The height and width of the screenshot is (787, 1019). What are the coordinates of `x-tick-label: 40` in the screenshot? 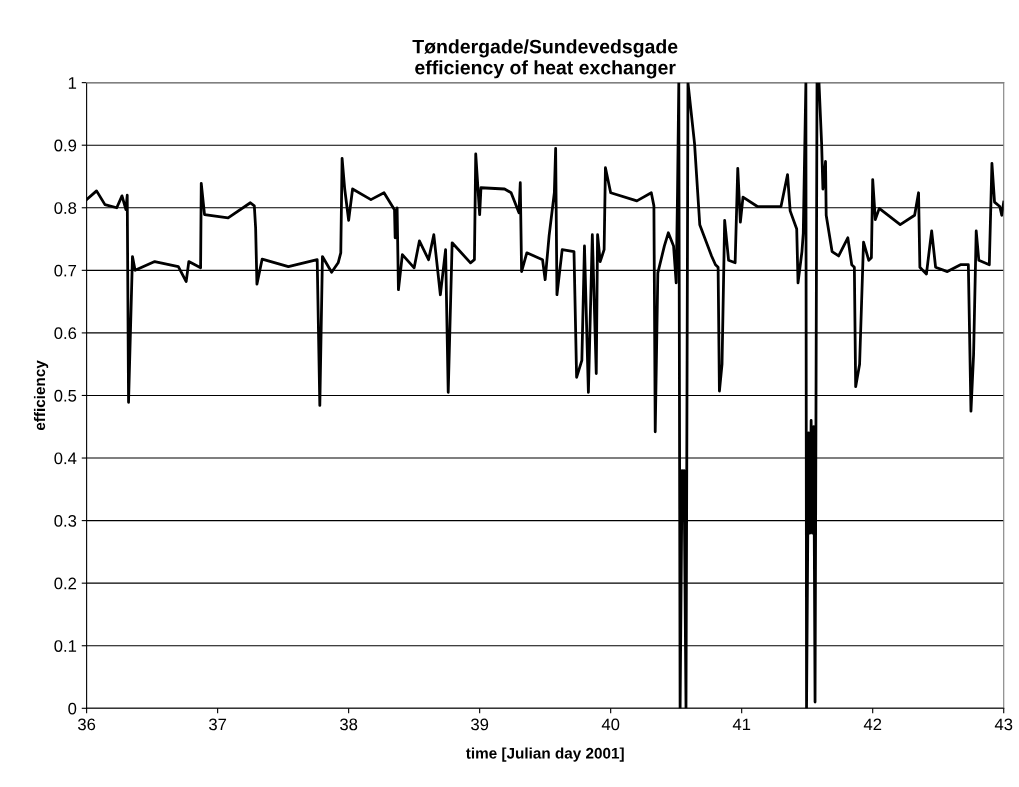 It's located at (610, 724).